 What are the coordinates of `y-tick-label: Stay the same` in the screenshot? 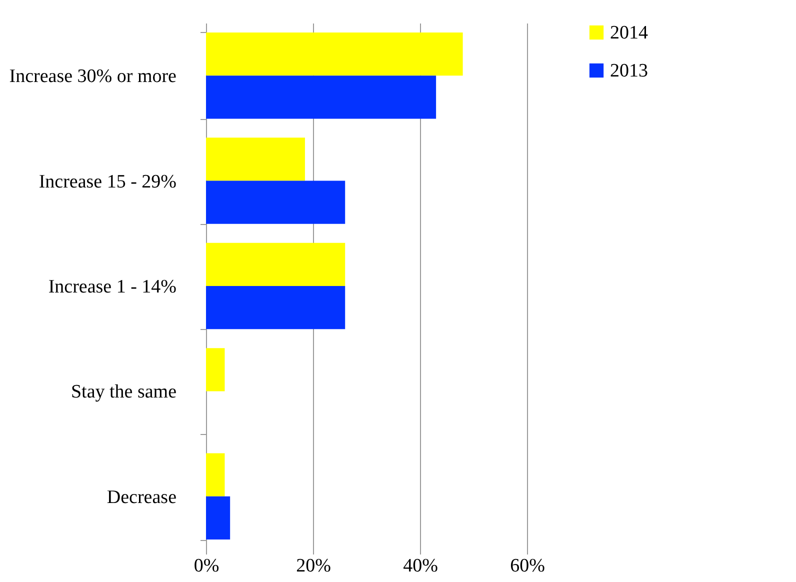 It's located at (123, 392).